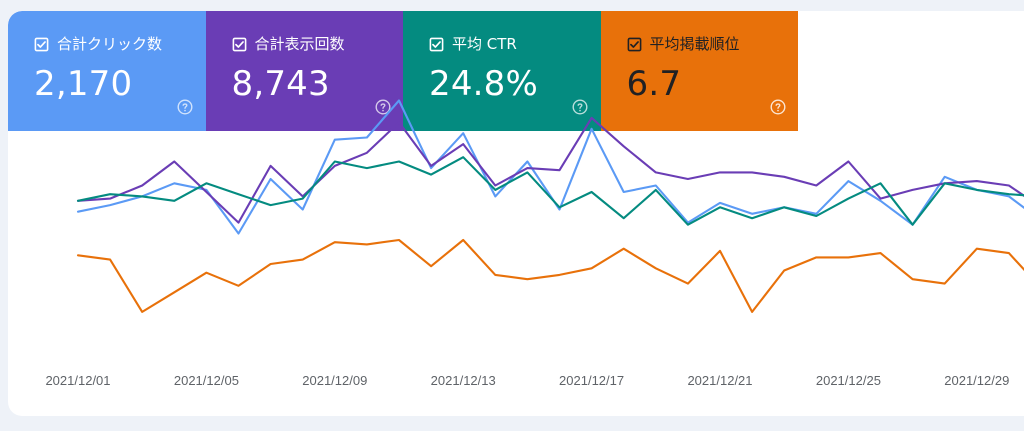 The image size is (1024, 431). Describe the element at coordinates (719, 380) in the screenshot. I see `x-axis-tick-label: 2021/12/21` at that location.